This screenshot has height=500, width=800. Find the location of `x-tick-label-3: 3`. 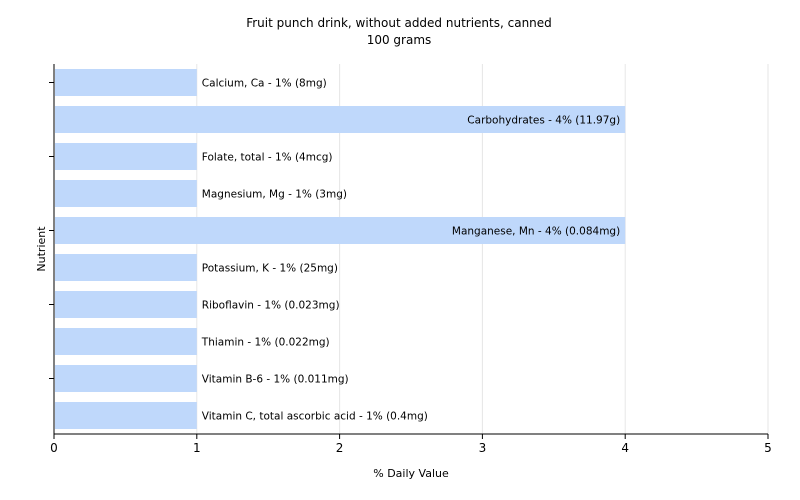

x-tick-label-3: 3 is located at coordinates (483, 448).